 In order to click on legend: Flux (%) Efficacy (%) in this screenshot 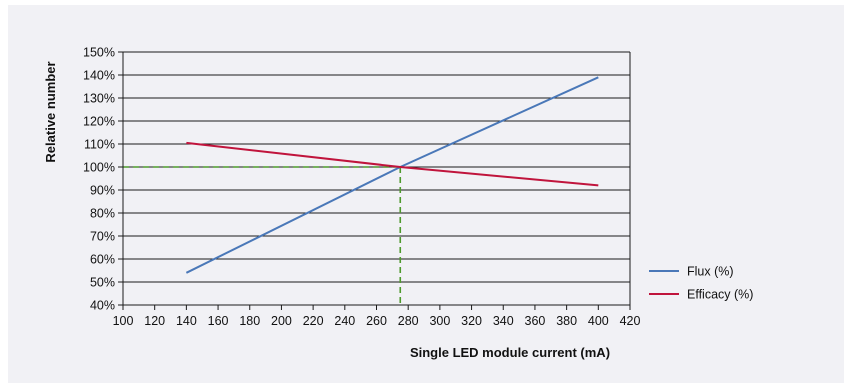, I will do `click(701, 283)`.